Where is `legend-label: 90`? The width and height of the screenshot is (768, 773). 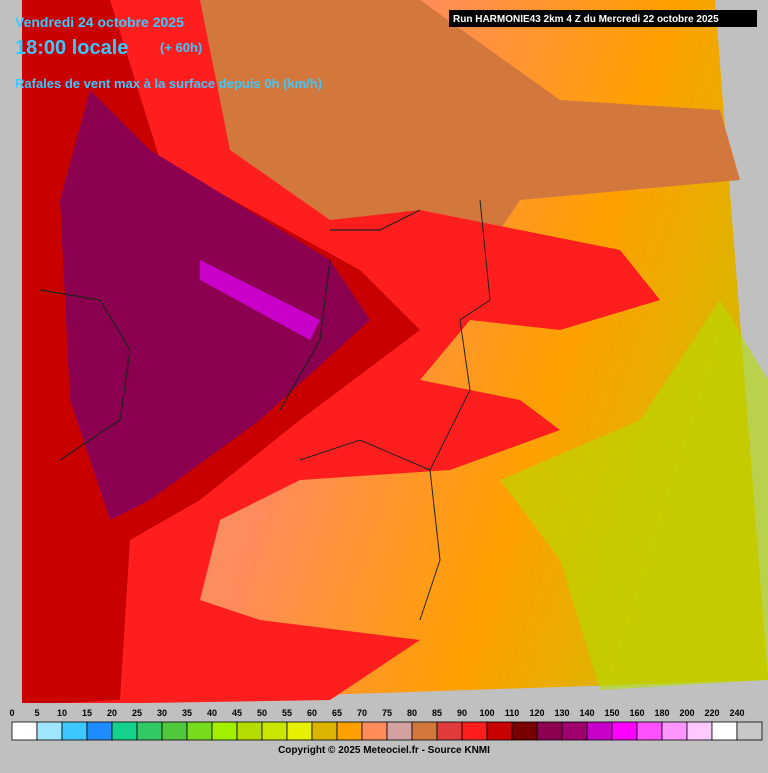 legend-label: 90 is located at coordinates (462, 713).